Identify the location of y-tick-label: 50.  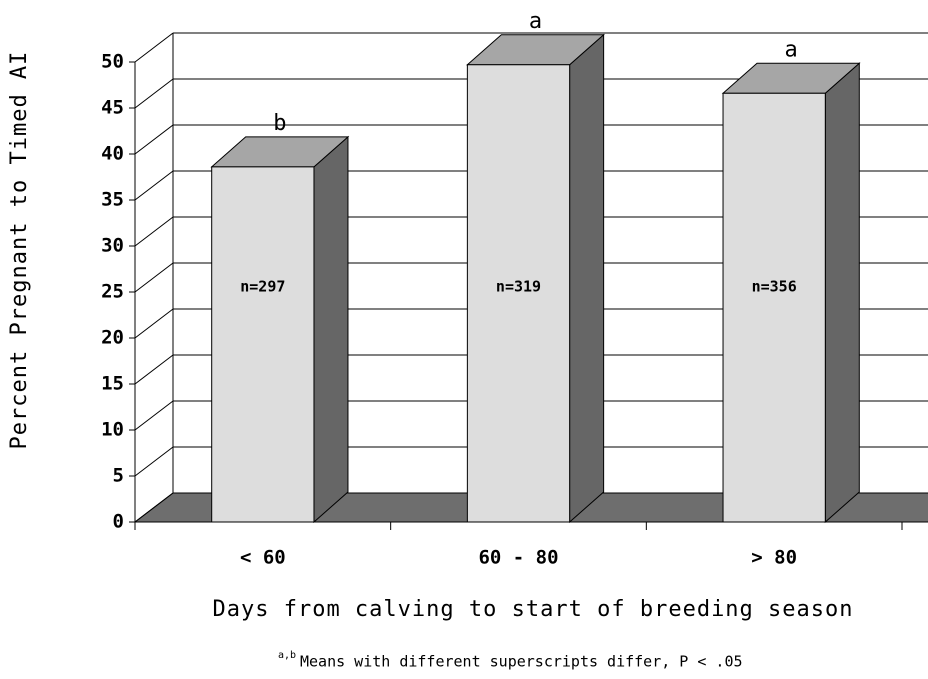
(112, 62).